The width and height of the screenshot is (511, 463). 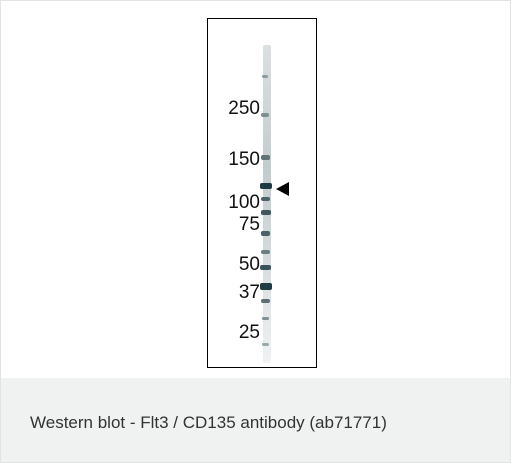 I want to click on band-arrow-icon, so click(x=282, y=189).